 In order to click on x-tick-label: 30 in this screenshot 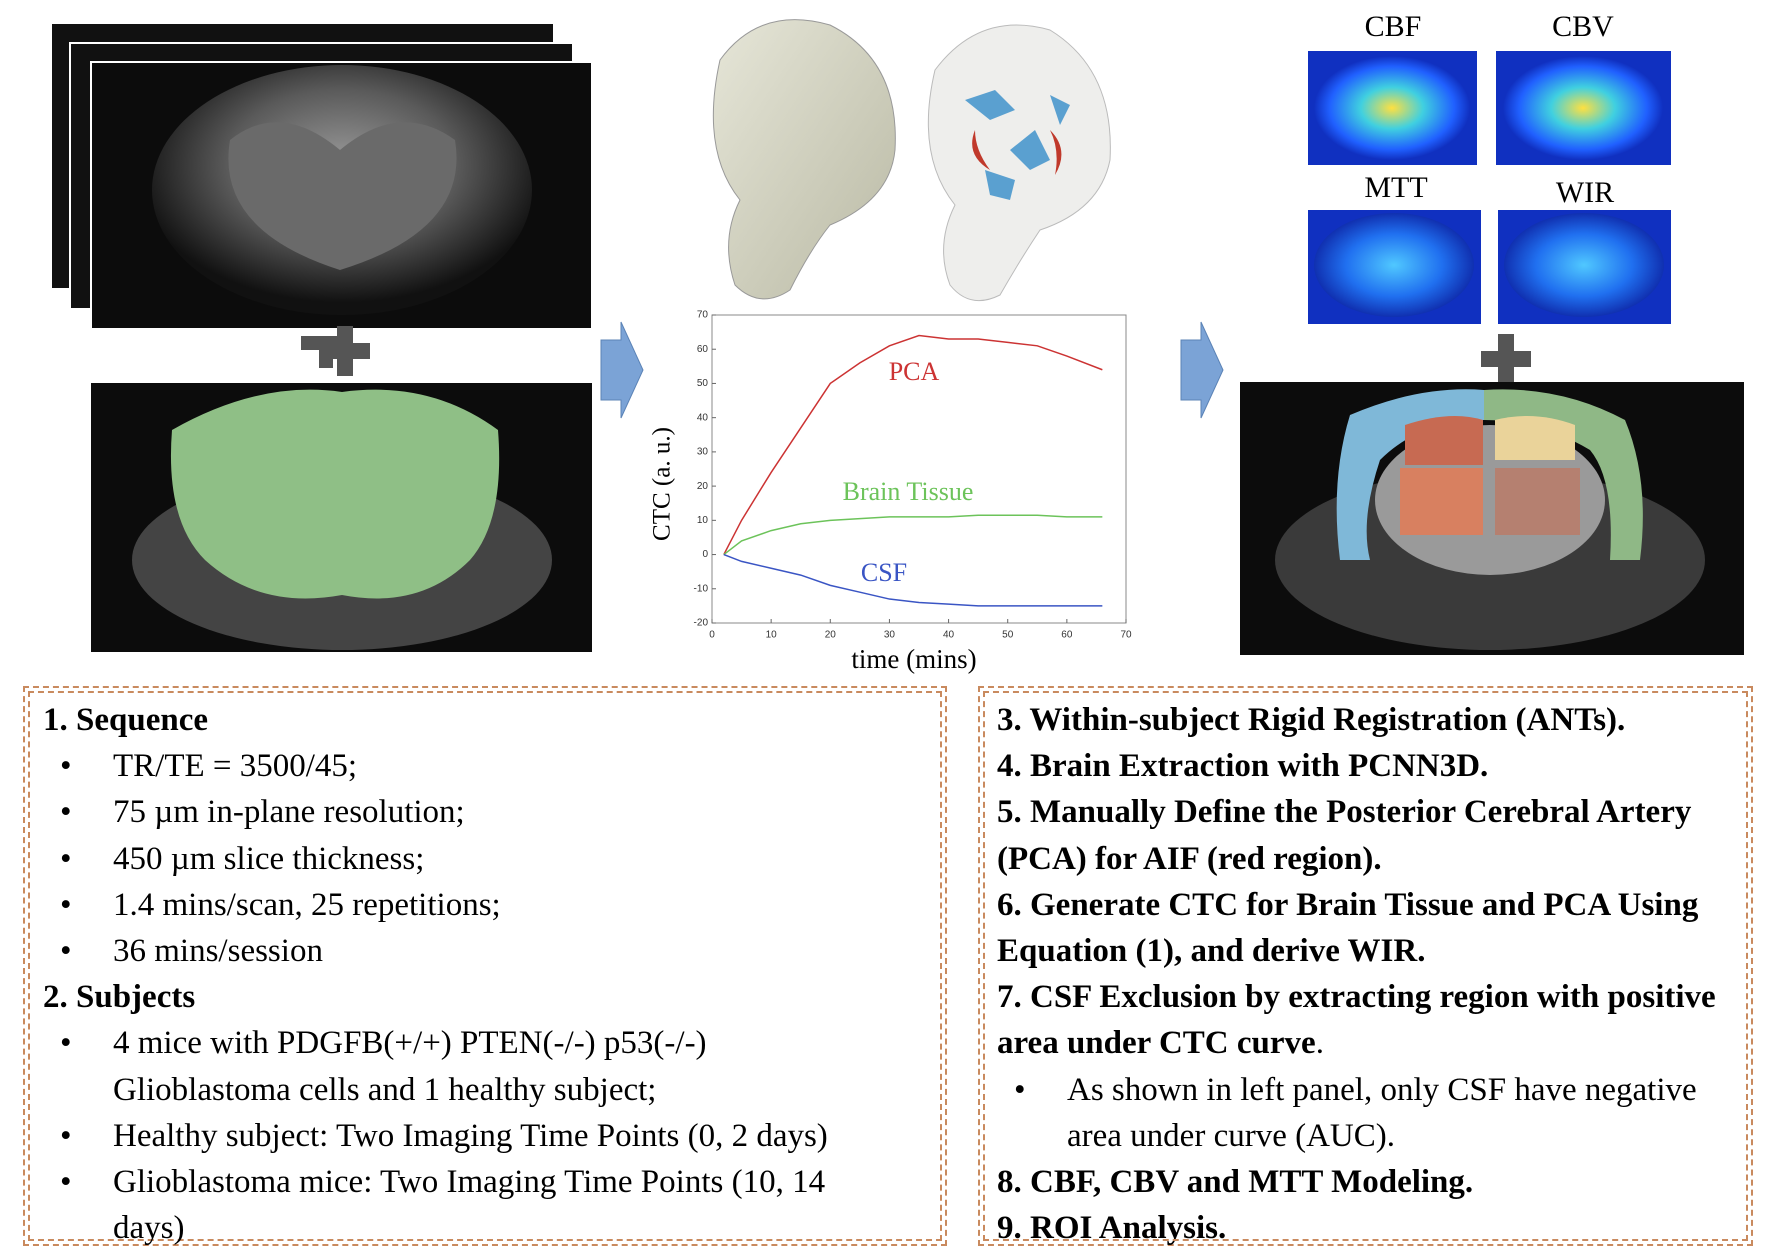, I will do `click(890, 635)`.